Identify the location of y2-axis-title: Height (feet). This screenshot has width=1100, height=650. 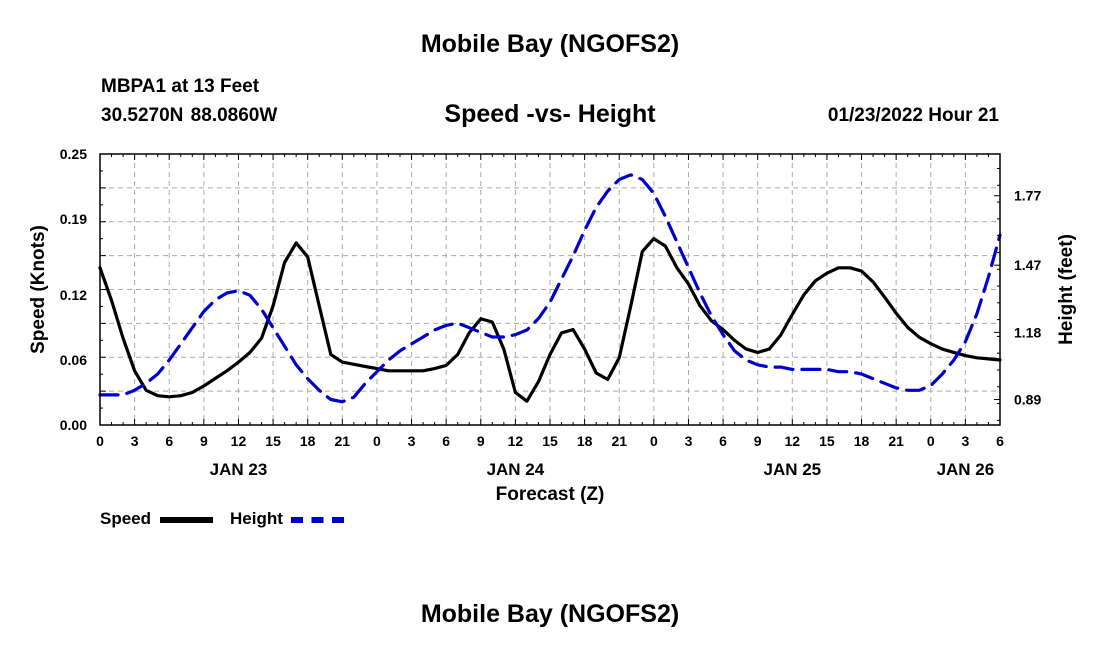
(1066, 289).